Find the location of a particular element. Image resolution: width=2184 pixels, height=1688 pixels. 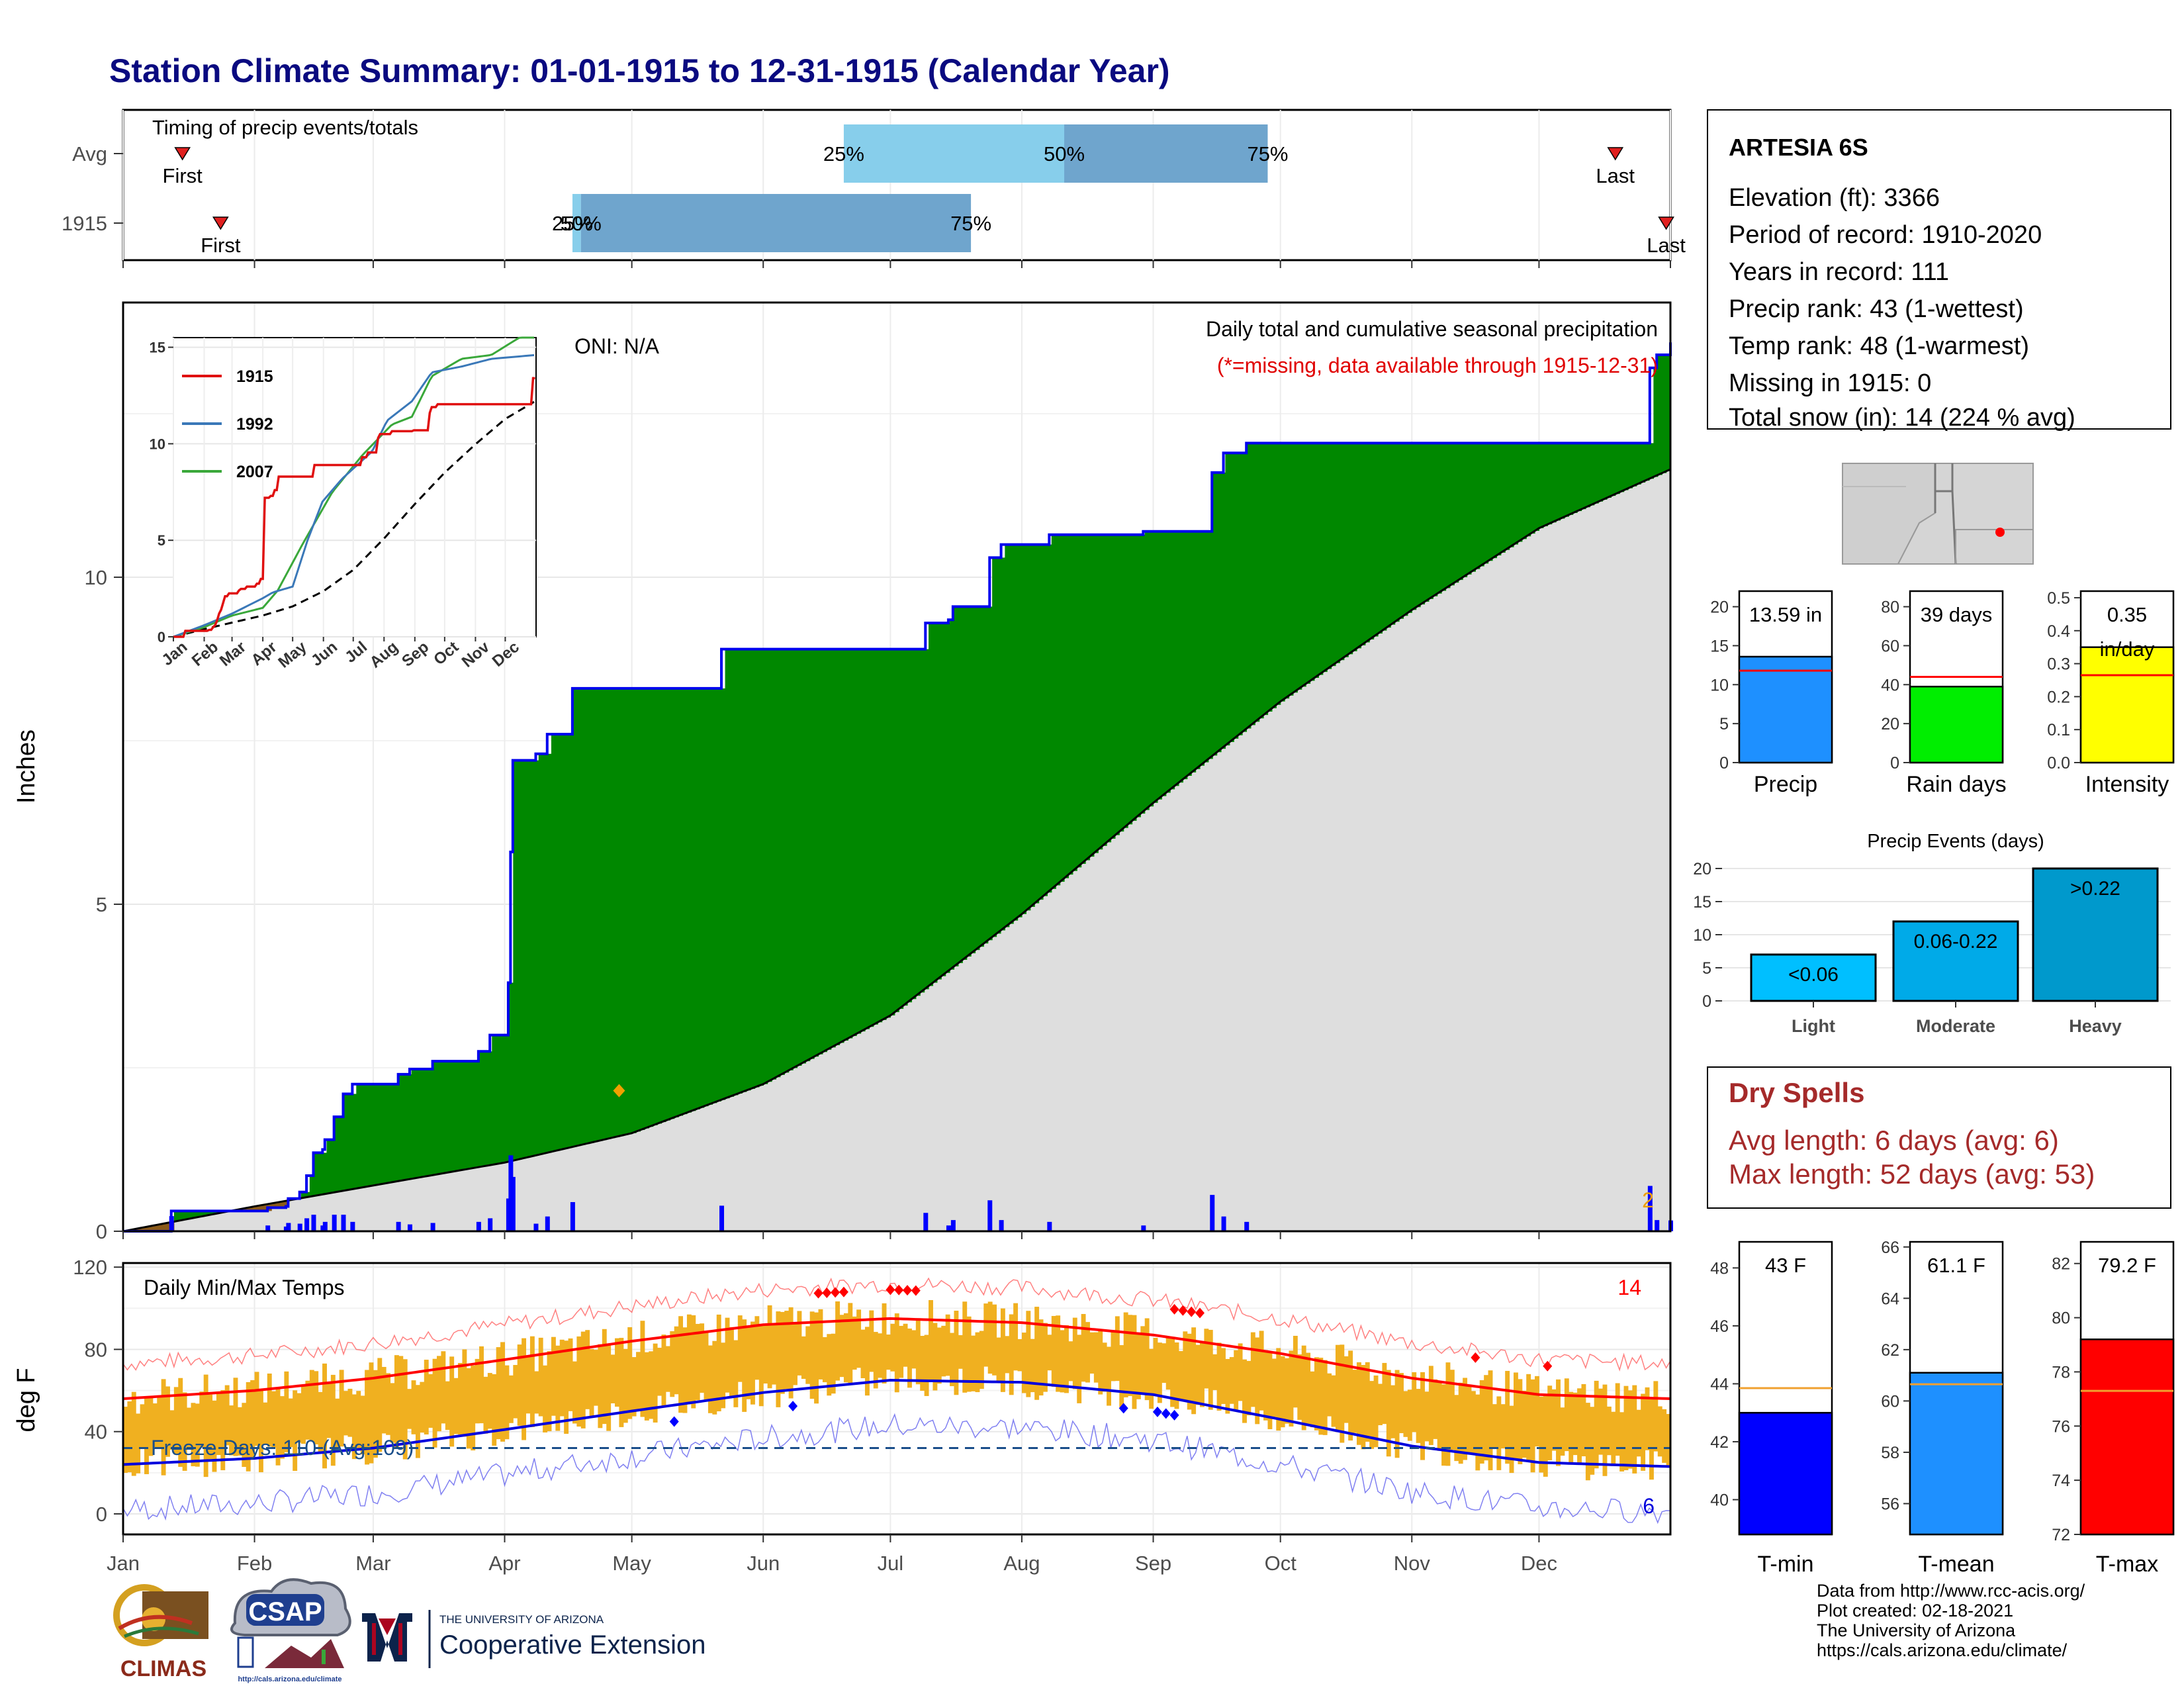

stat-ytick-label: 76 is located at coordinates (2061, 1426).